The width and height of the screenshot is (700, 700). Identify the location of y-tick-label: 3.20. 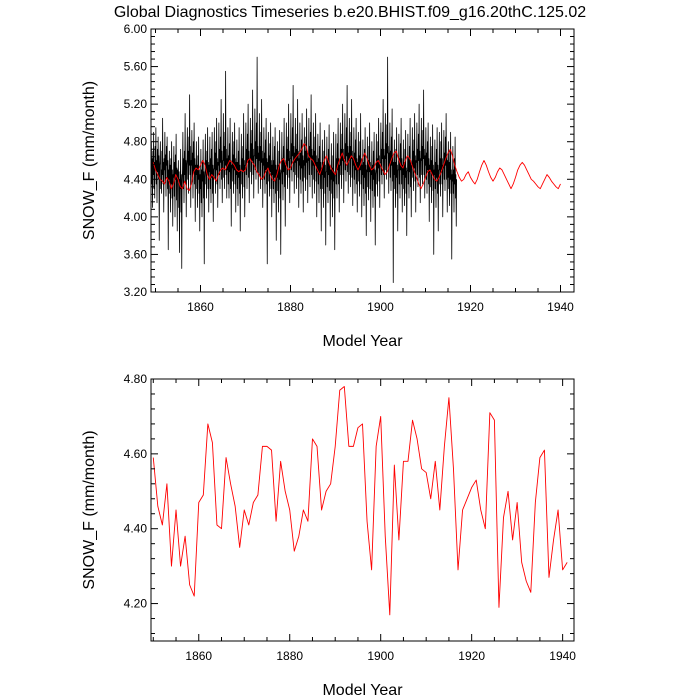
(136, 292).